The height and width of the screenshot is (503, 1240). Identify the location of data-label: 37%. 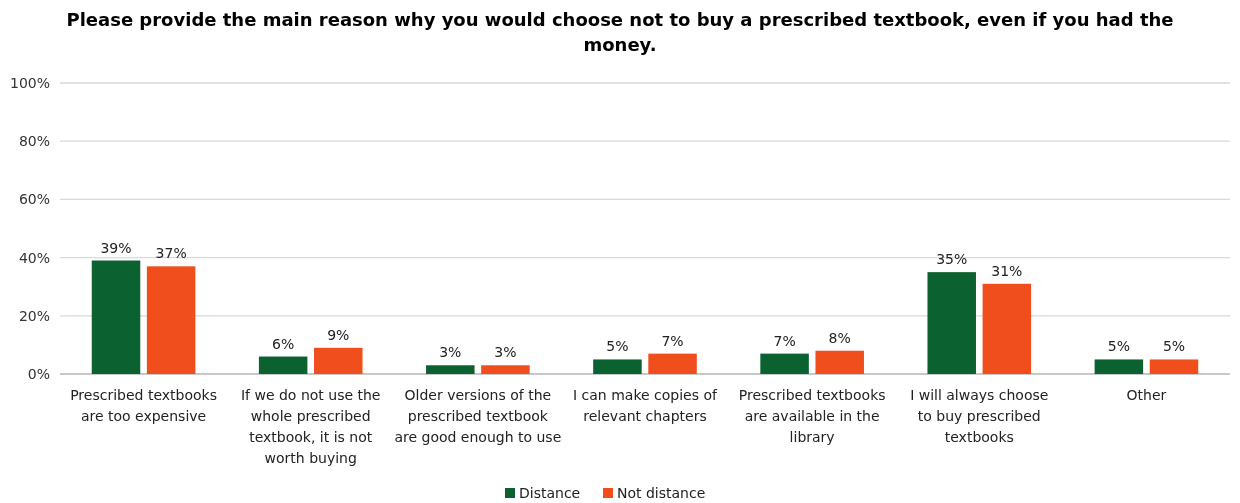
(171, 253).